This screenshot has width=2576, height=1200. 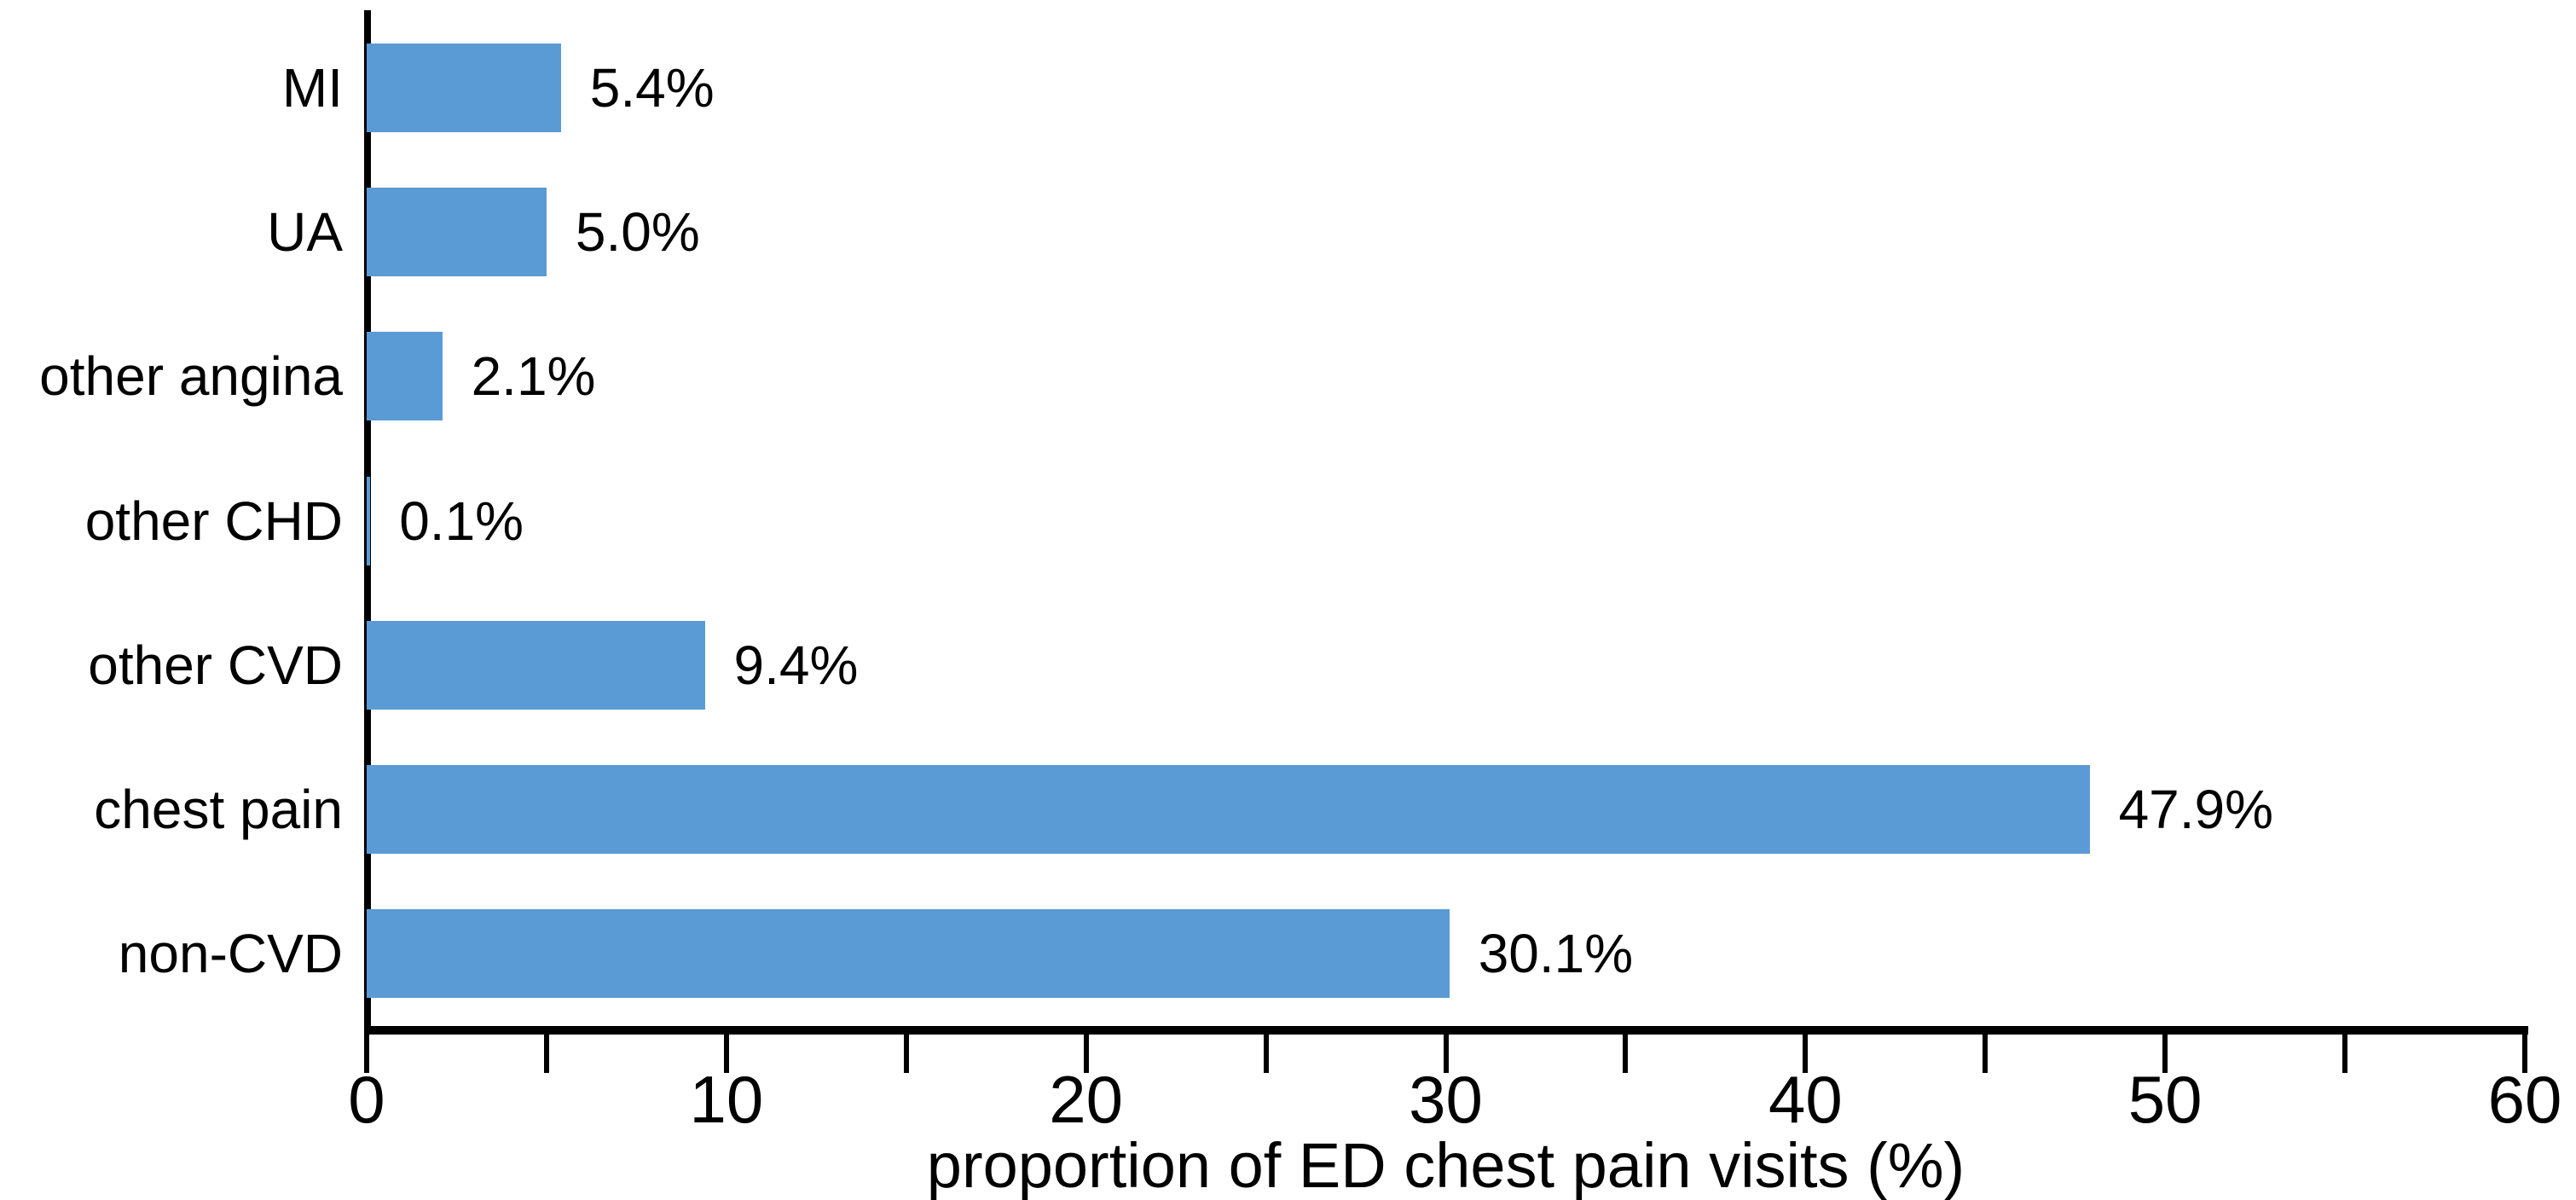 I want to click on x-tick-label: 30, so click(x=1446, y=1099).